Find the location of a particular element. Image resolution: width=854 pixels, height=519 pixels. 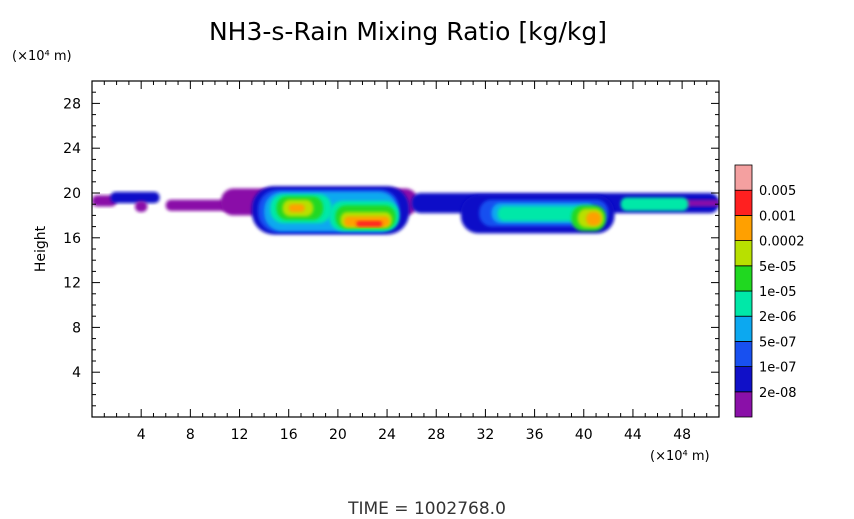

colorbar-label: 2e-06 is located at coordinates (778, 317).